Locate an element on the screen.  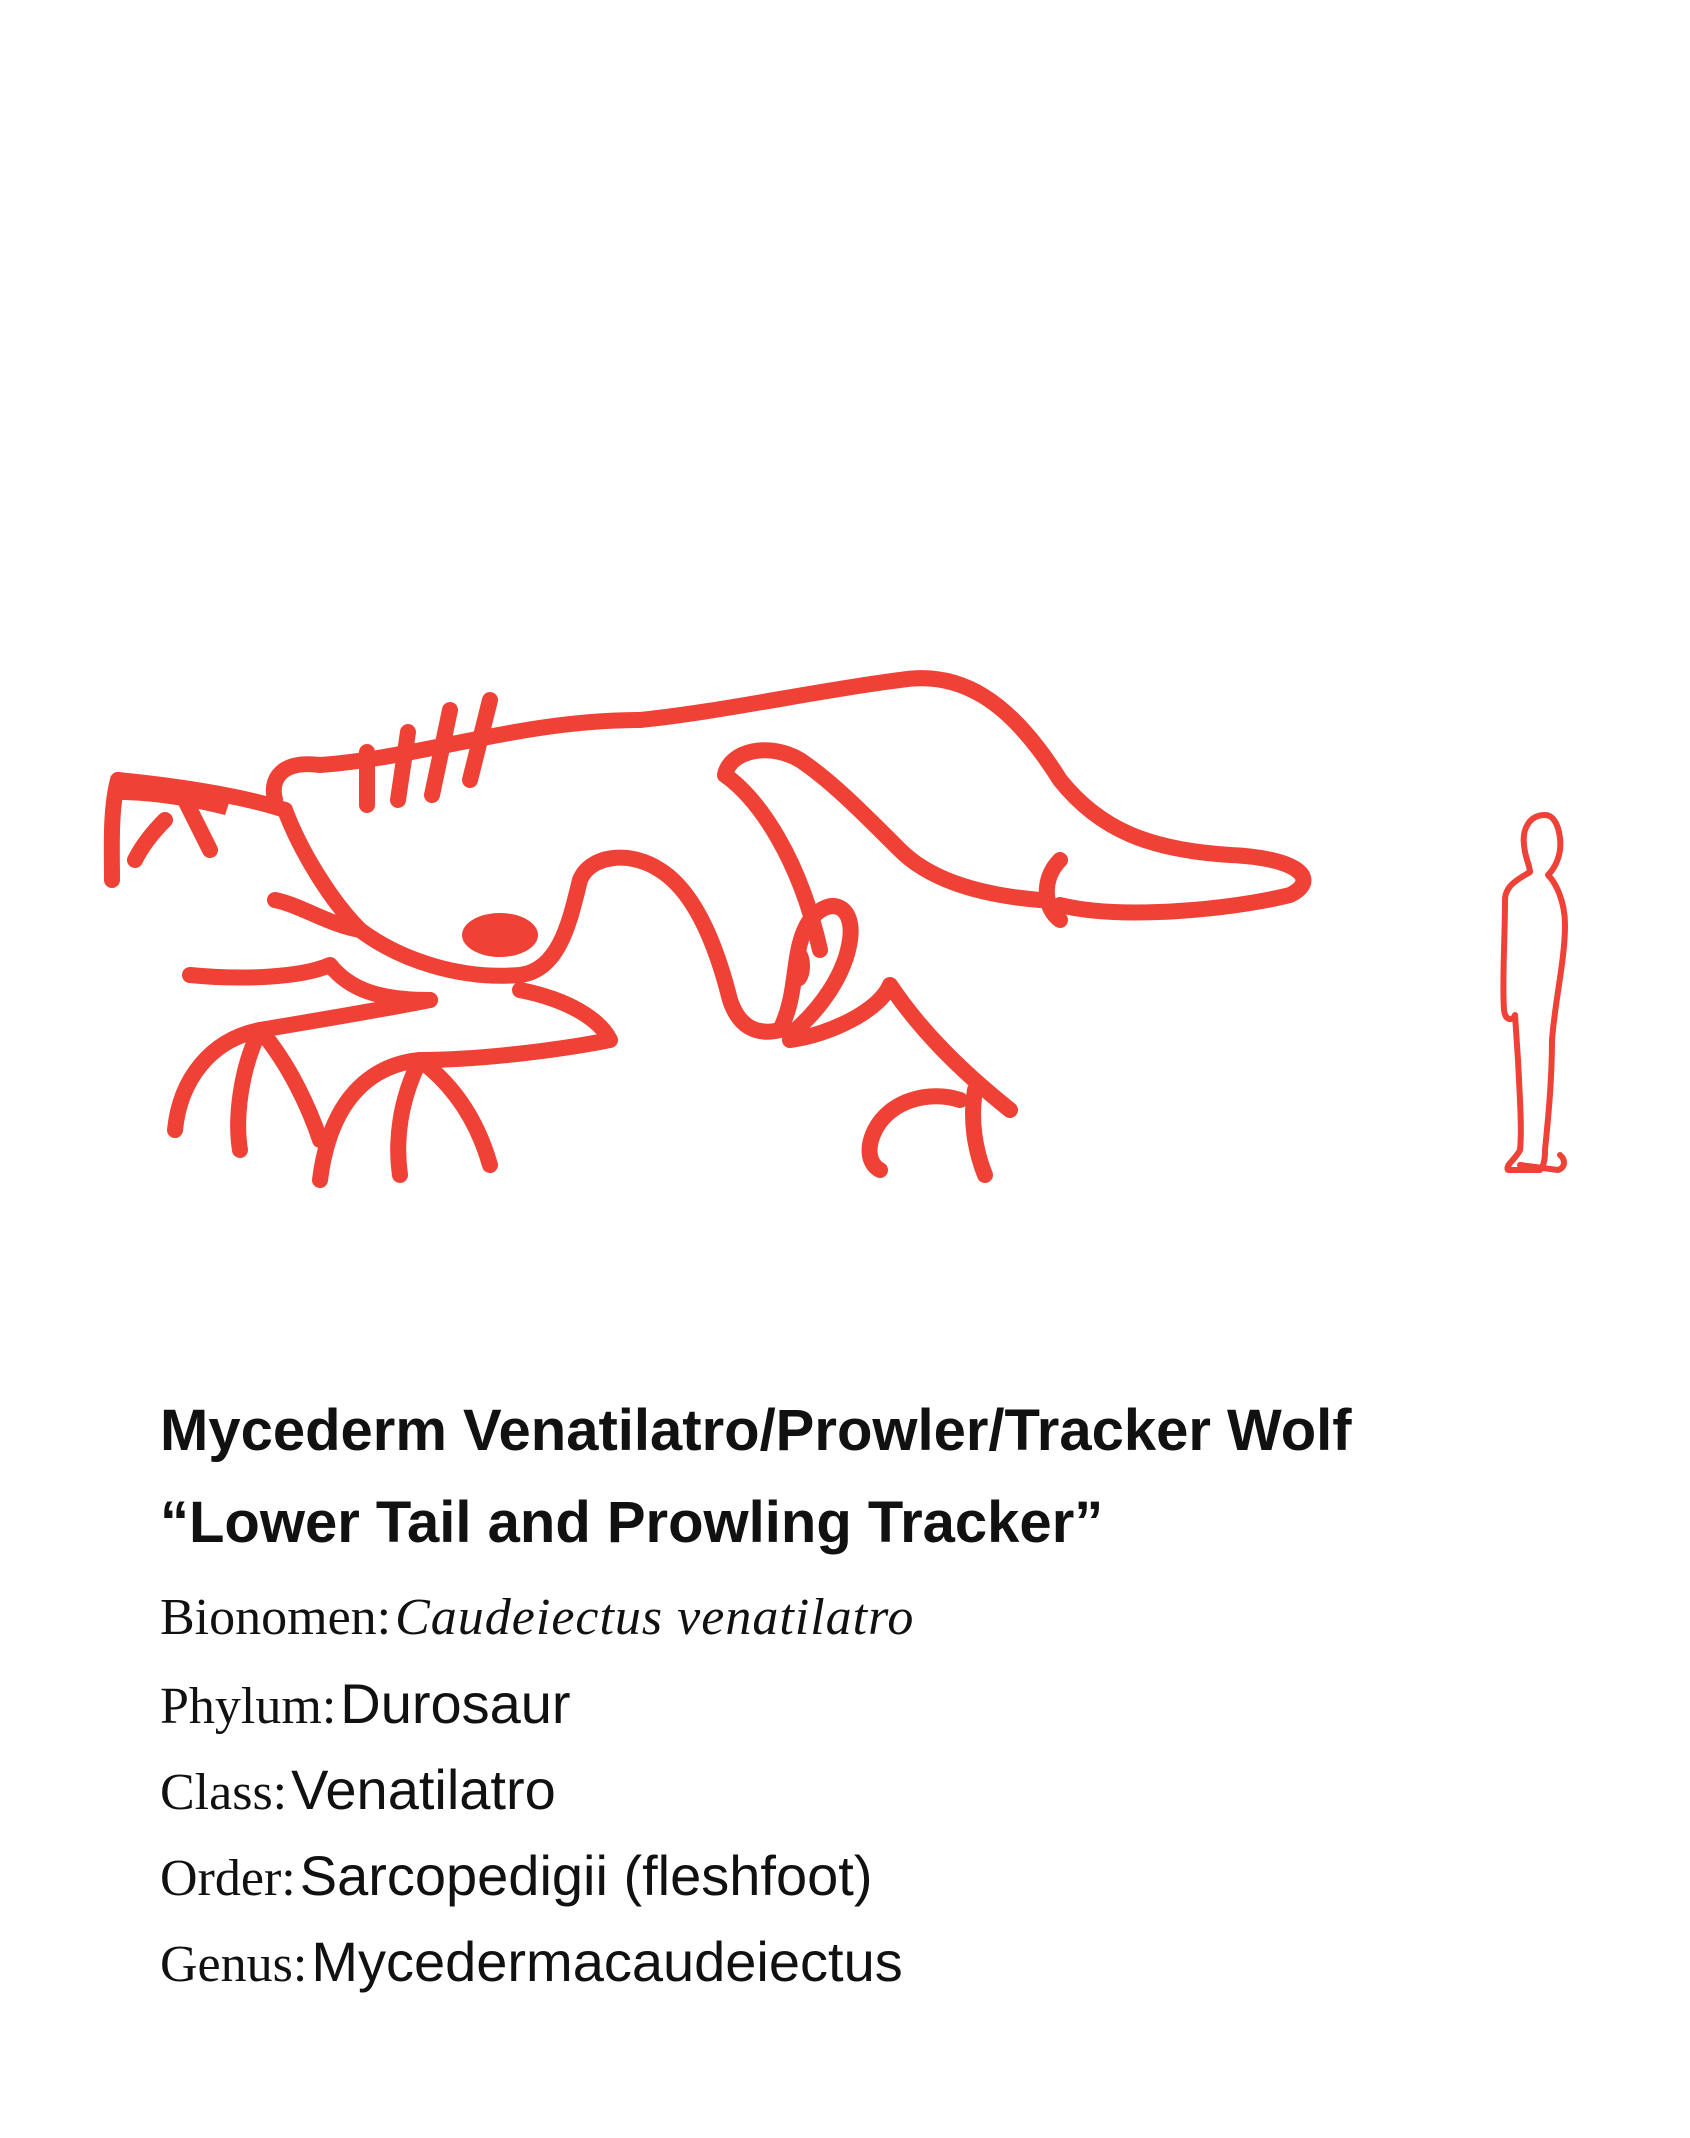
taxonomy-row-class: Class: Venatilatro is located at coordinates (860, 1790).